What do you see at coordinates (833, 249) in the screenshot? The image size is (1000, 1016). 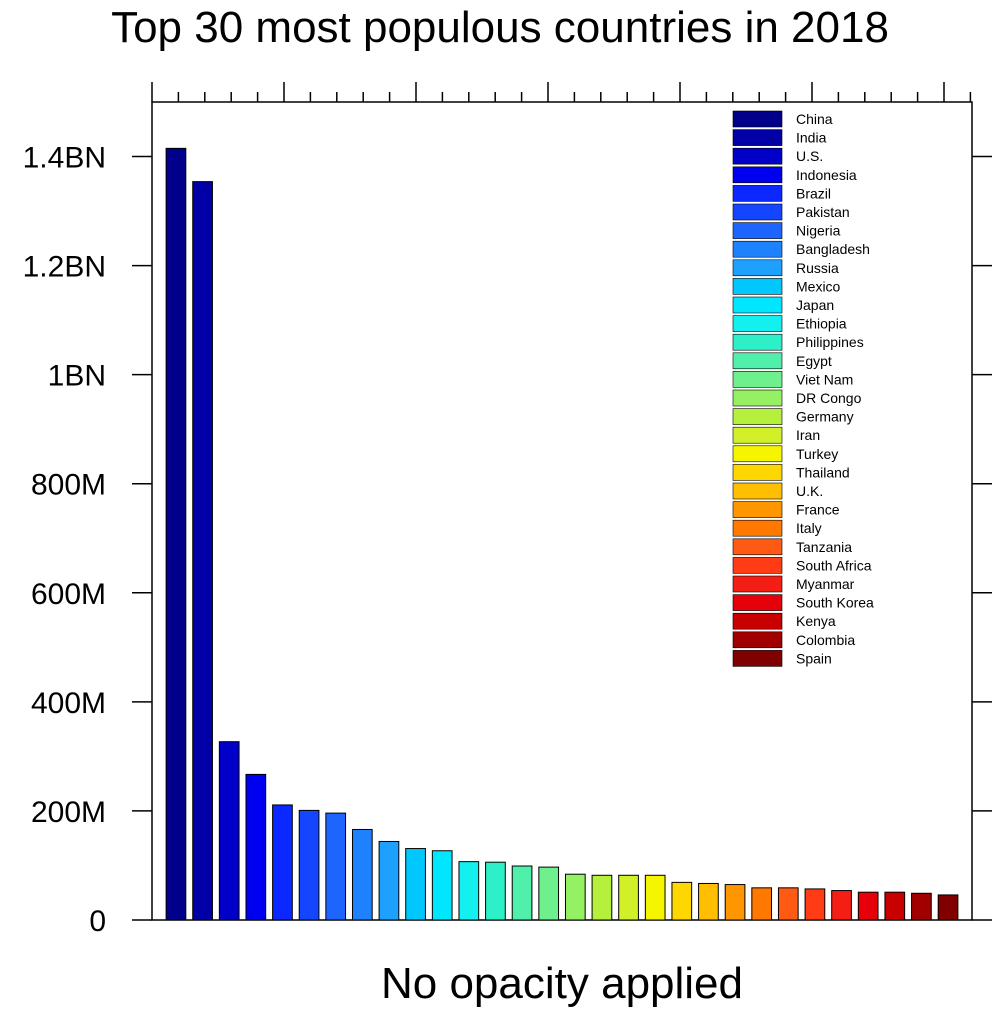 I see `legend-label: Bangladesh` at bounding box center [833, 249].